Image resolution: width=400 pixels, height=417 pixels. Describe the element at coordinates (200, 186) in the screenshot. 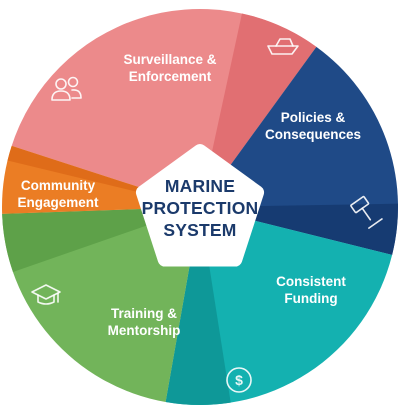

I see `center-title-line-1: MARINE` at that location.